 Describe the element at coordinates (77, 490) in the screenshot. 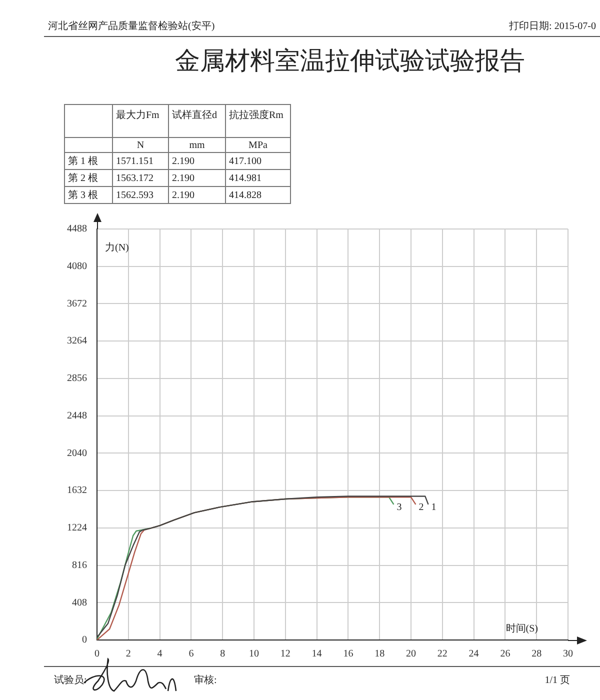

I see `y-tick-label: 1632` at that location.